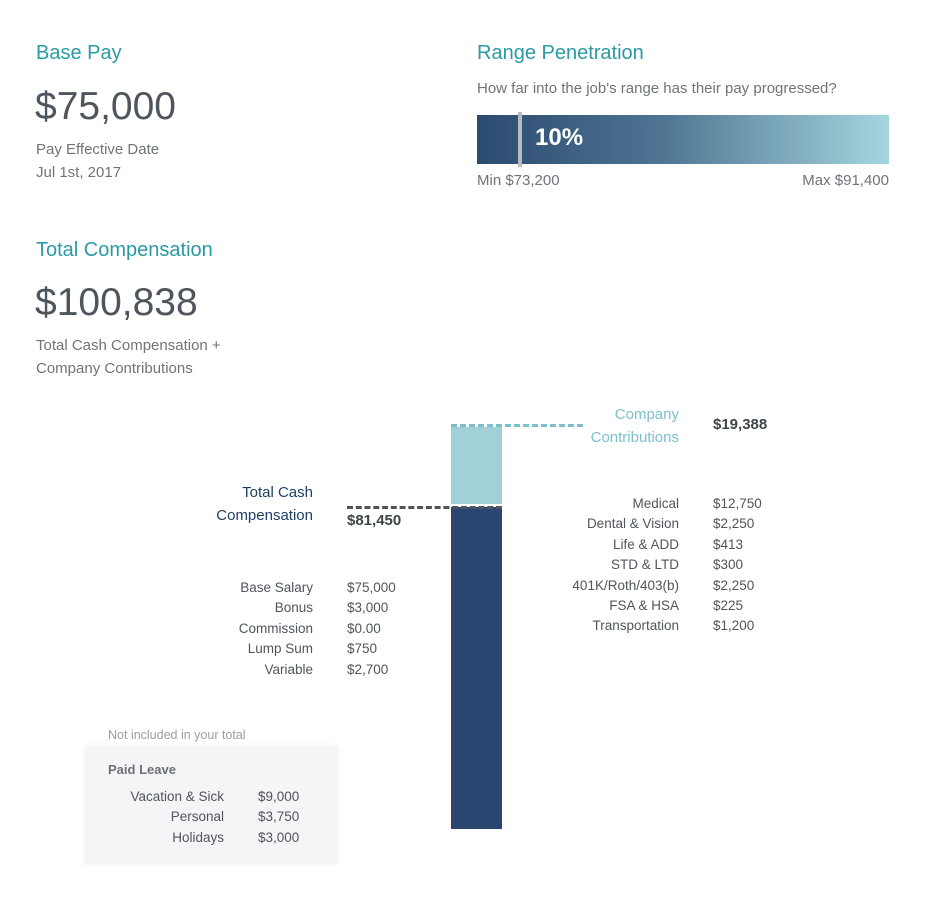 The height and width of the screenshot is (913, 933). I want to click on range-max: Max $91,400, so click(845, 180).